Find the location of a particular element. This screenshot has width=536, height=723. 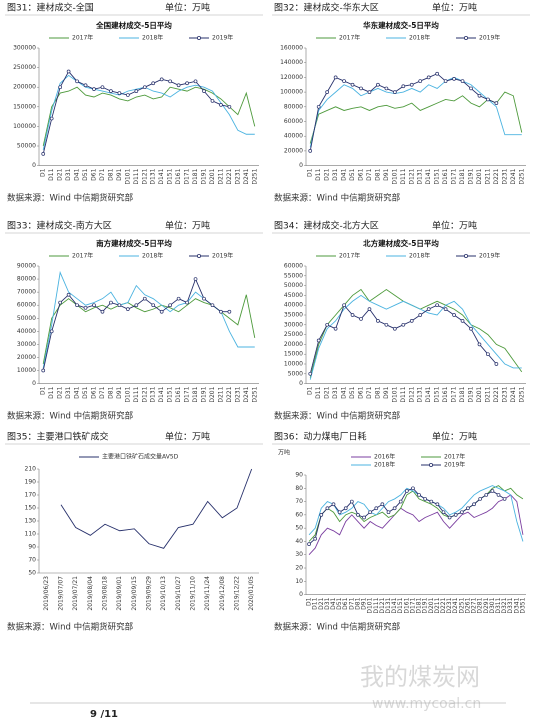

x-tick-label: D51 is located at coordinates (85, 392).